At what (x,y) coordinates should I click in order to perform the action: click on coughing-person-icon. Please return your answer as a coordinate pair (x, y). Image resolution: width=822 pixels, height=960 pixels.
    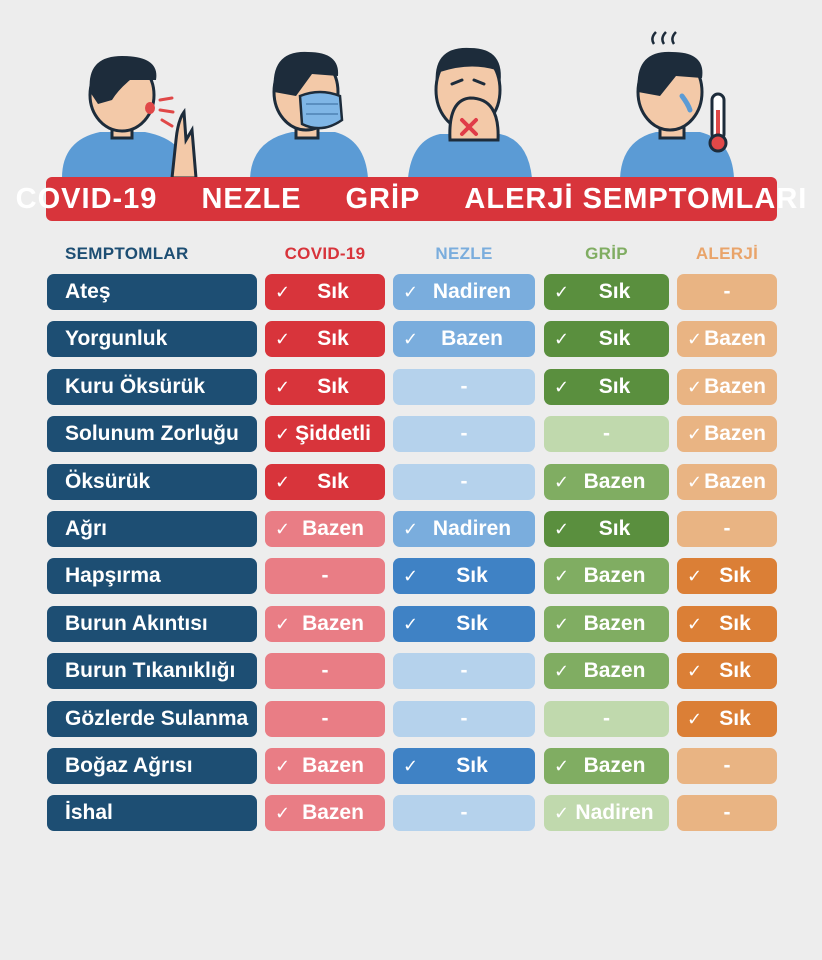
    Looking at the image, I should click on (130, 118).